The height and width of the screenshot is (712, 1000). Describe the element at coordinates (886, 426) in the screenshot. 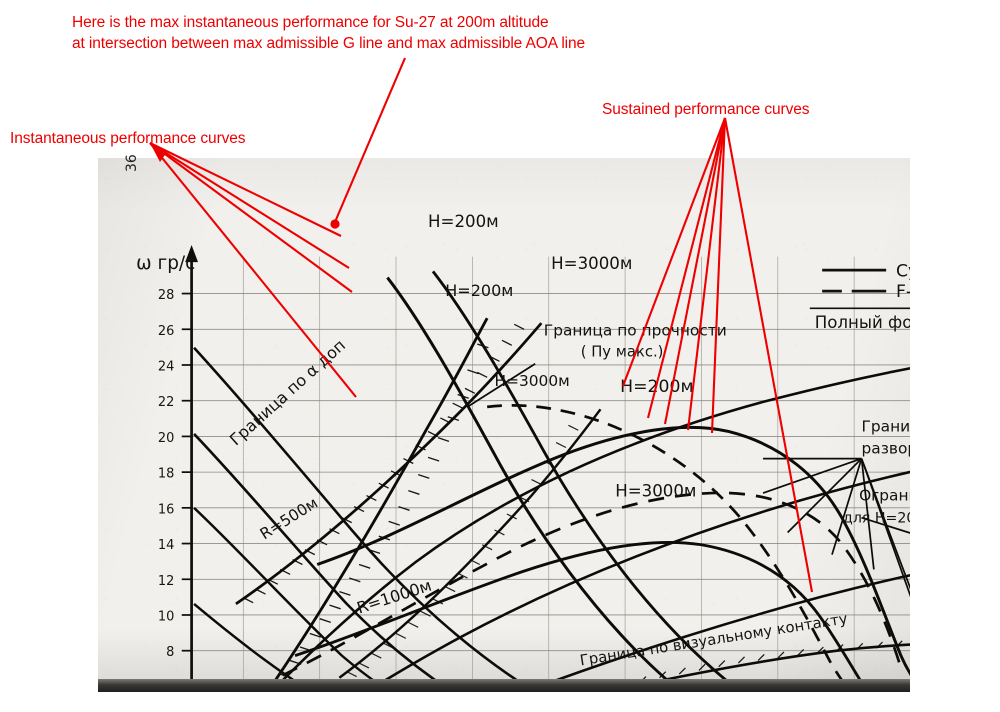

I see `label-sustained-turn-limit: Граница установившегося` at that location.